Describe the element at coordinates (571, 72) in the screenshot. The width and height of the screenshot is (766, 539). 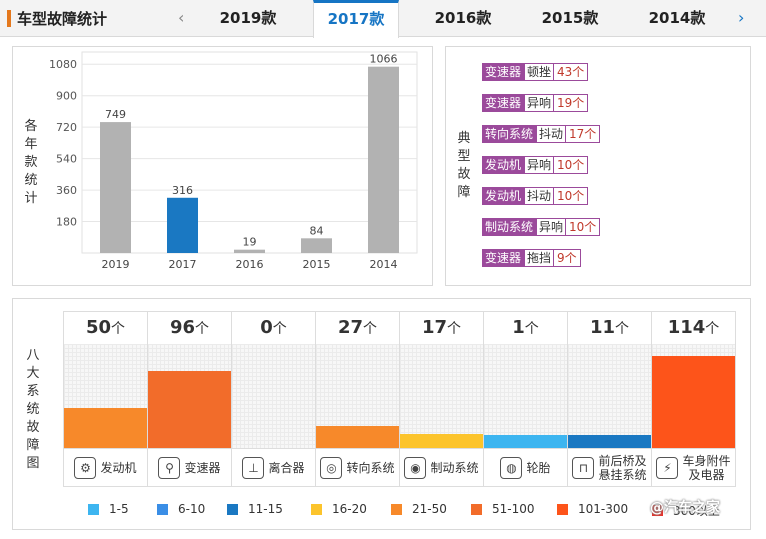
I see `fault-count: 43个` at that location.